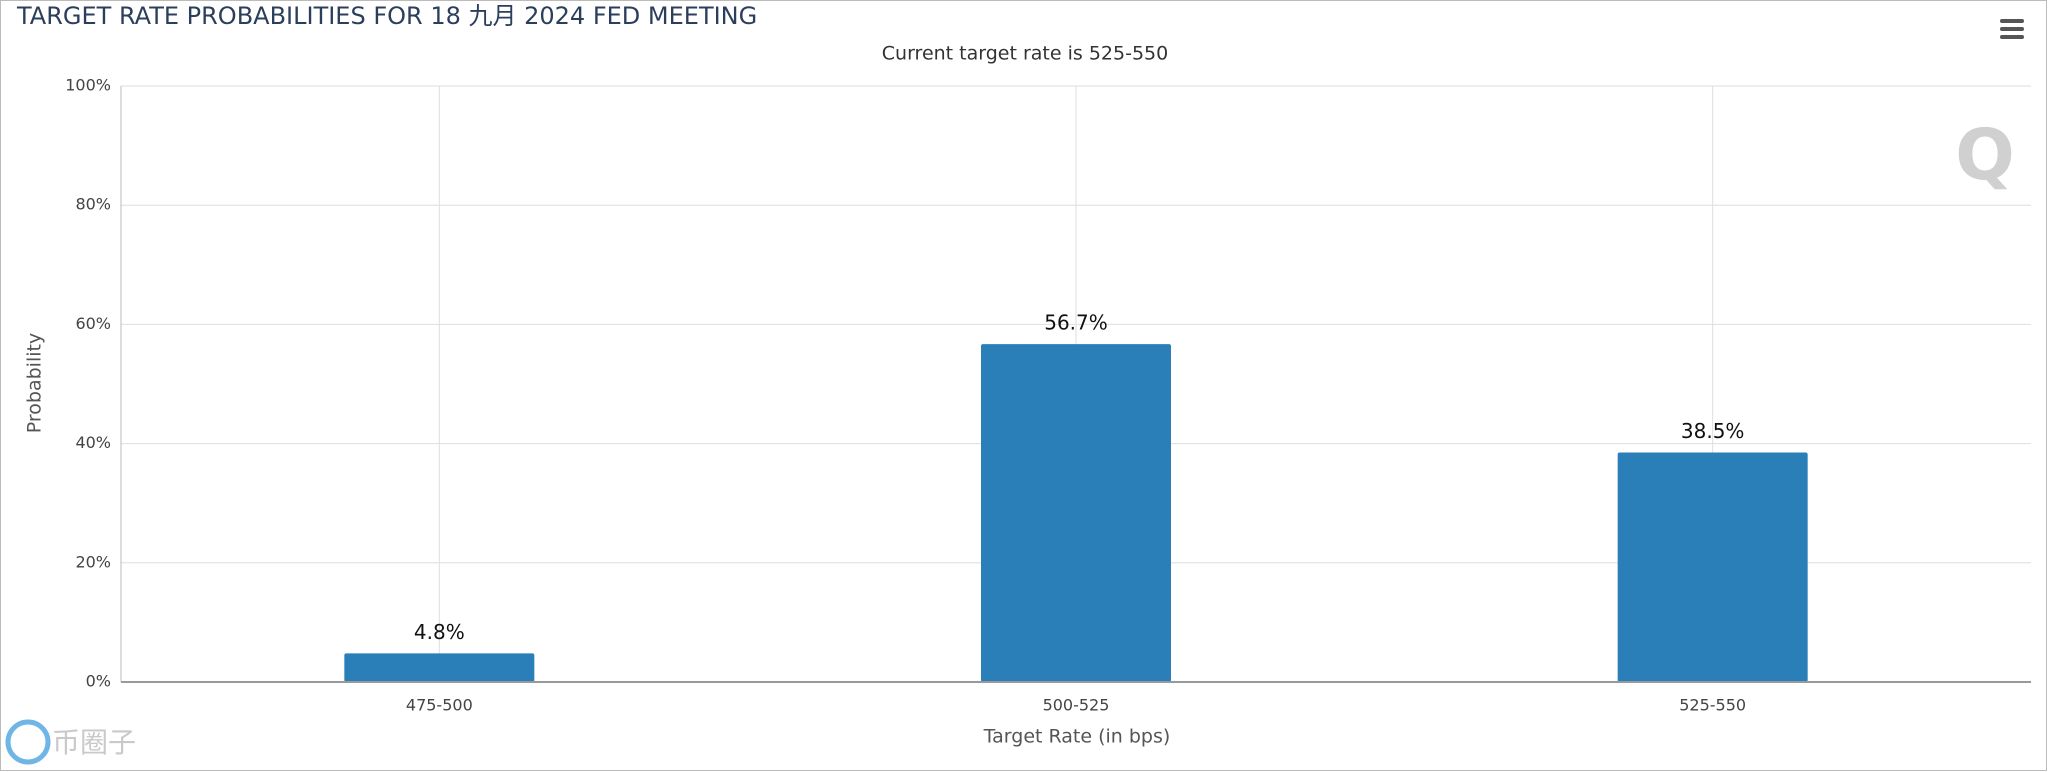 The width and height of the screenshot is (2048, 772). Describe the element at coordinates (88, 85) in the screenshot. I see `y-tick-label: 100%` at that location.